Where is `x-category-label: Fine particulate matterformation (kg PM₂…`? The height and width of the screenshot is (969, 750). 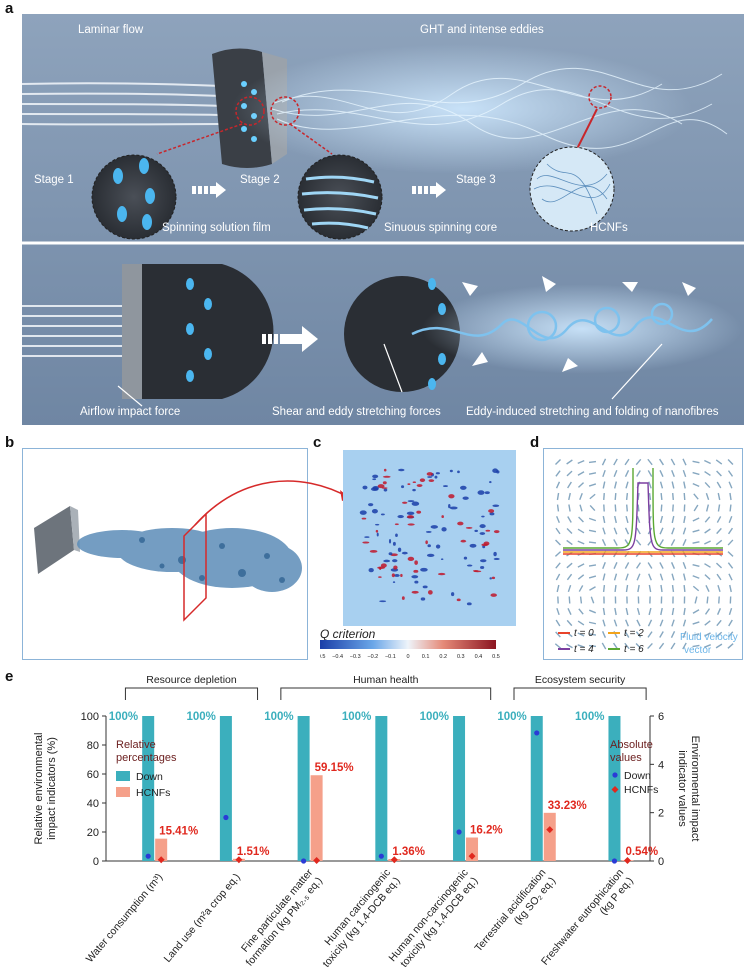 x-category-label: Fine particulate matterformation (kg PM₂… is located at coordinates (279, 917).